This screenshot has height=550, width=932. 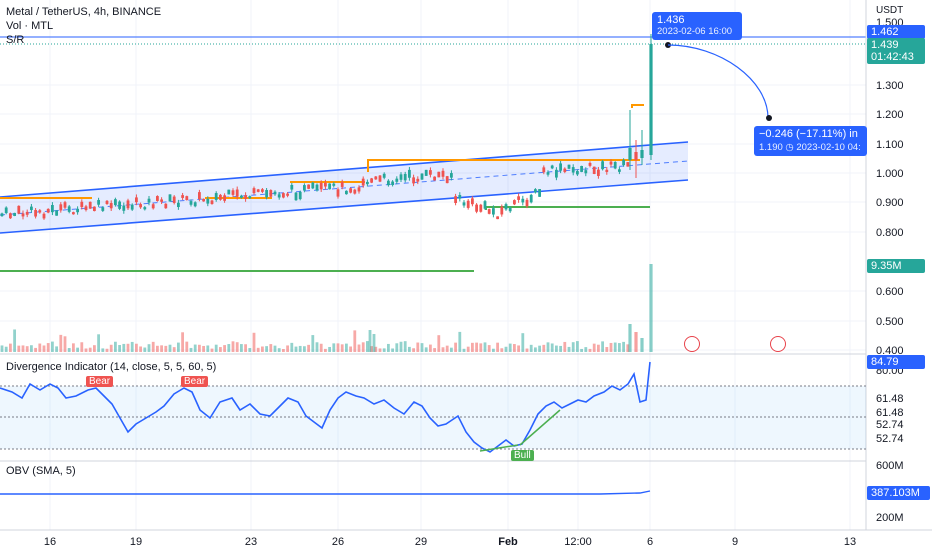 What do you see at coordinates (890, 518) in the screenshot?
I see `obv-tick-label: 200M` at bounding box center [890, 518].